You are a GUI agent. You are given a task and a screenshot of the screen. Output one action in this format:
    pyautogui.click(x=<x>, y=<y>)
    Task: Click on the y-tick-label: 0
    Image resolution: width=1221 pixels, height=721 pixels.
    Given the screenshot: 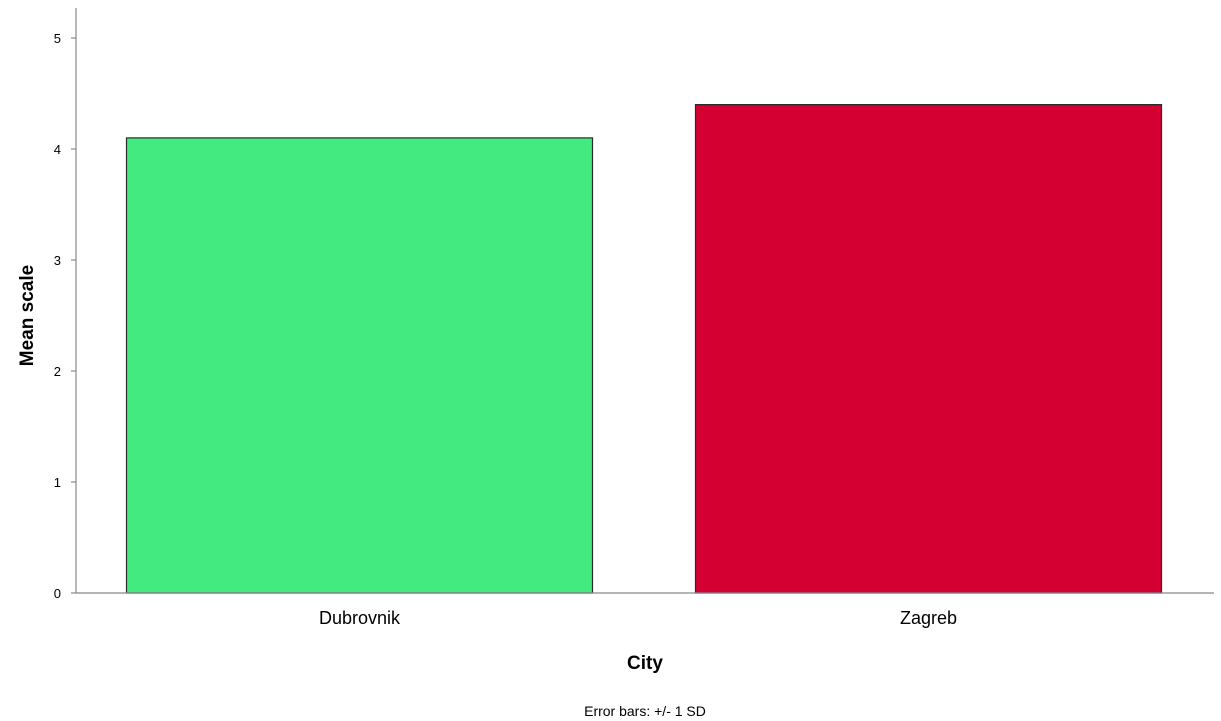 What is the action you would take?
    pyautogui.click(x=57, y=593)
    